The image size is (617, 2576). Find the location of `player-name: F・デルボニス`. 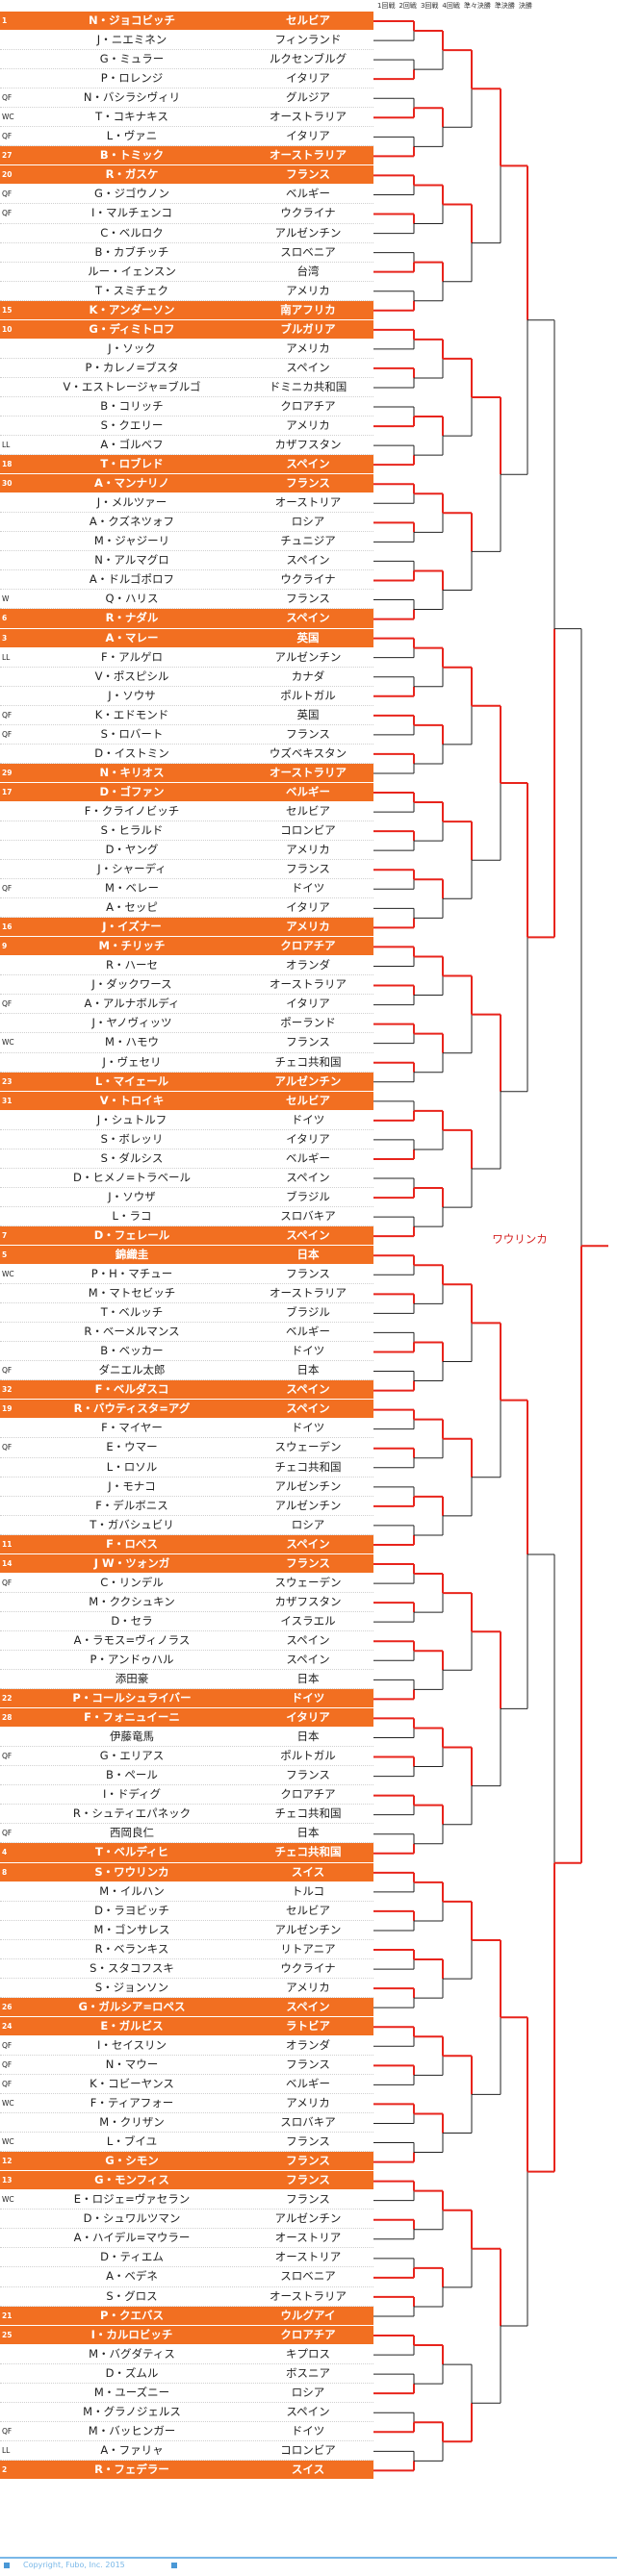

player-name: F・デルボニス is located at coordinates (132, 1505).